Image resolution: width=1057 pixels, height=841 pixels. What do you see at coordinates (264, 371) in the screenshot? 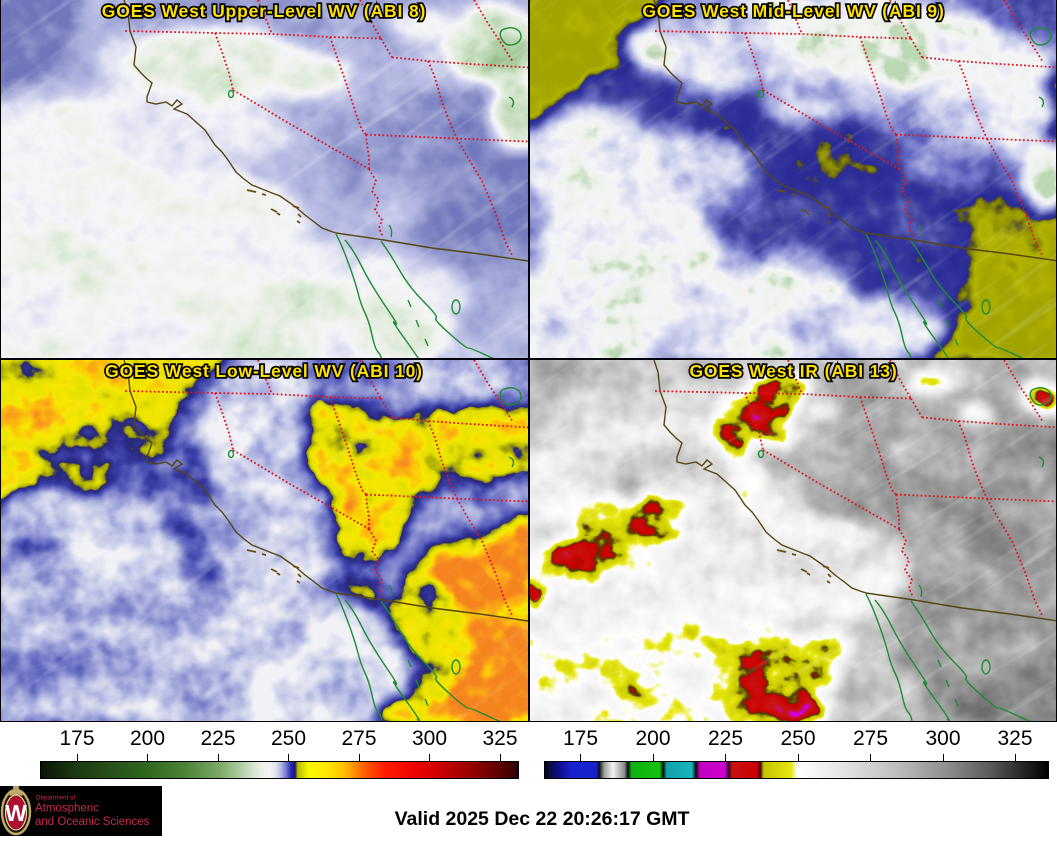
I see `svg-text:GOES West Low-Level WV (ABI 10: GOES West Low-Level WV (ABI 10)` at bounding box center [264, 371].